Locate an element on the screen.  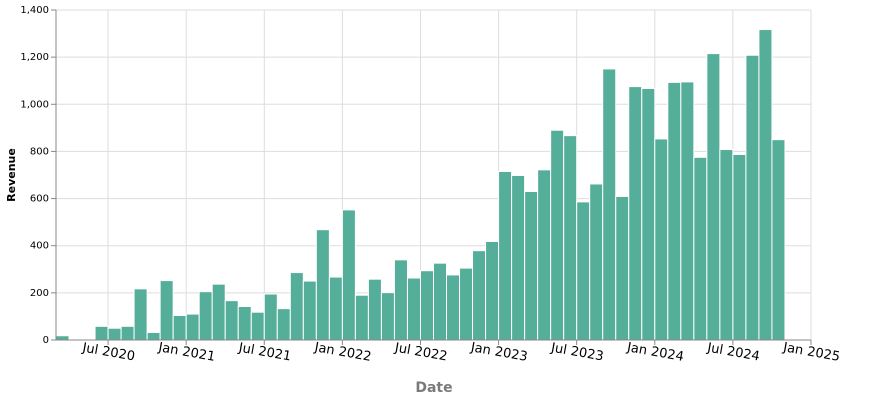
y-tick-label: 1,000 is located at coordinates (34, 104).